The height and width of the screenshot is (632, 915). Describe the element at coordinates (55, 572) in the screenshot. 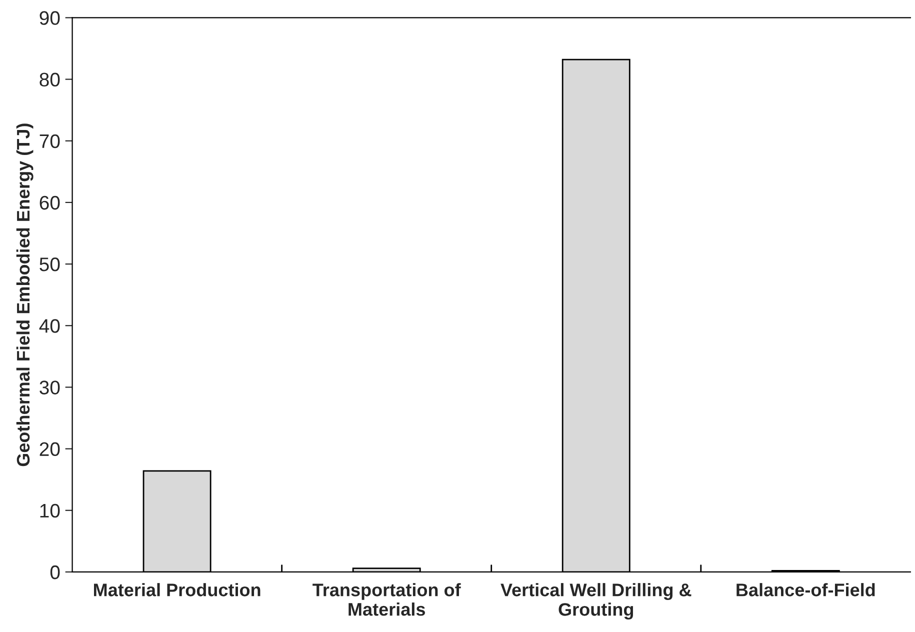

I see `y-tick-label: 0` at that location.